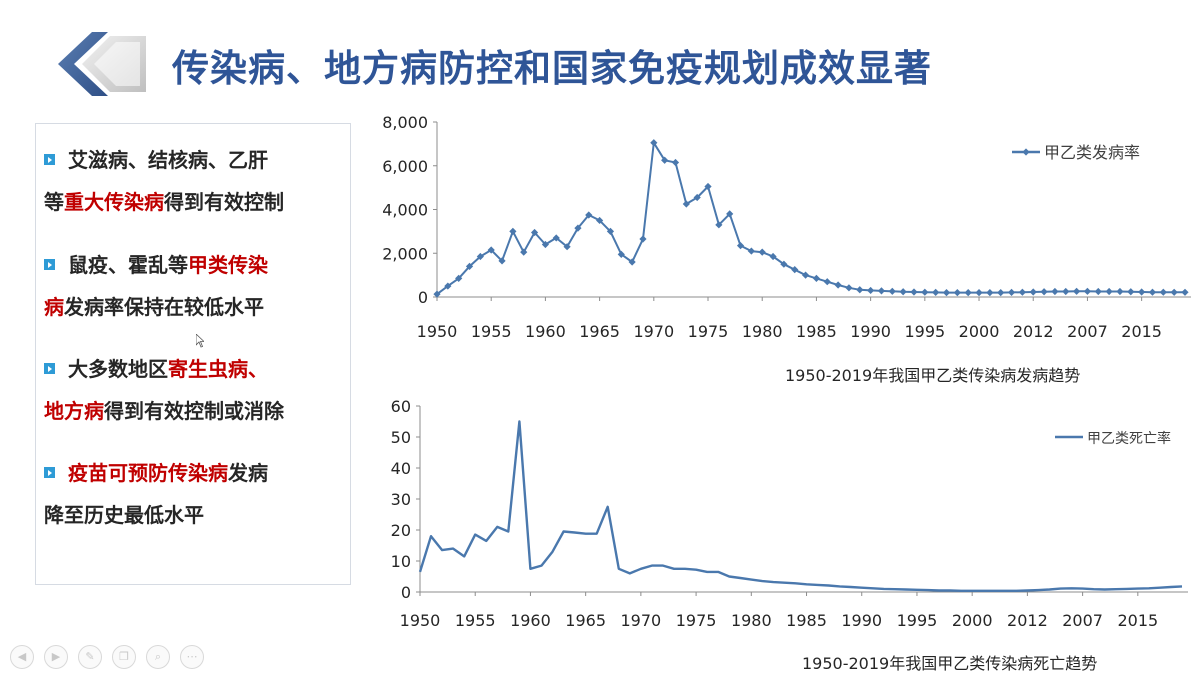  Describe the element at coordinates (124, 657) in the screenshot. I see `copy-icon: ❐` at that location.